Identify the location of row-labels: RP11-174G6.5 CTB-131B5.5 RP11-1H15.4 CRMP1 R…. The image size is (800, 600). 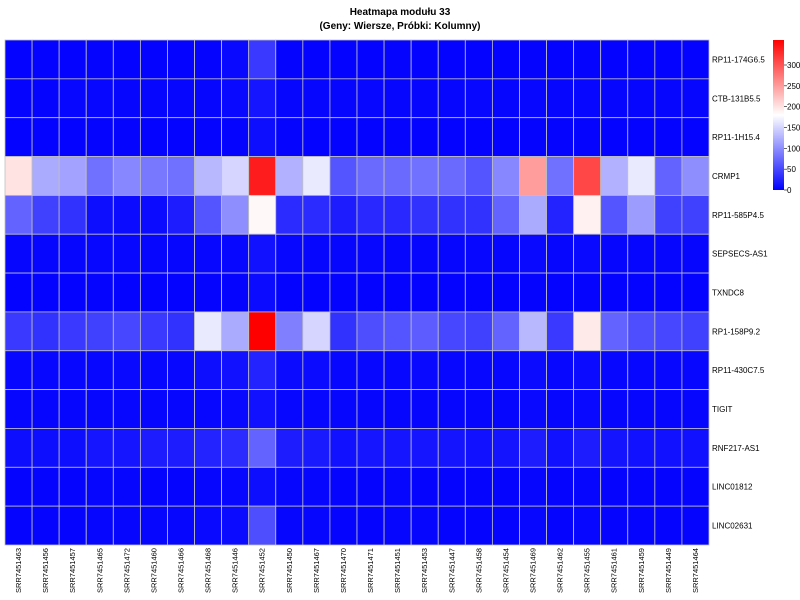
(740, 292).